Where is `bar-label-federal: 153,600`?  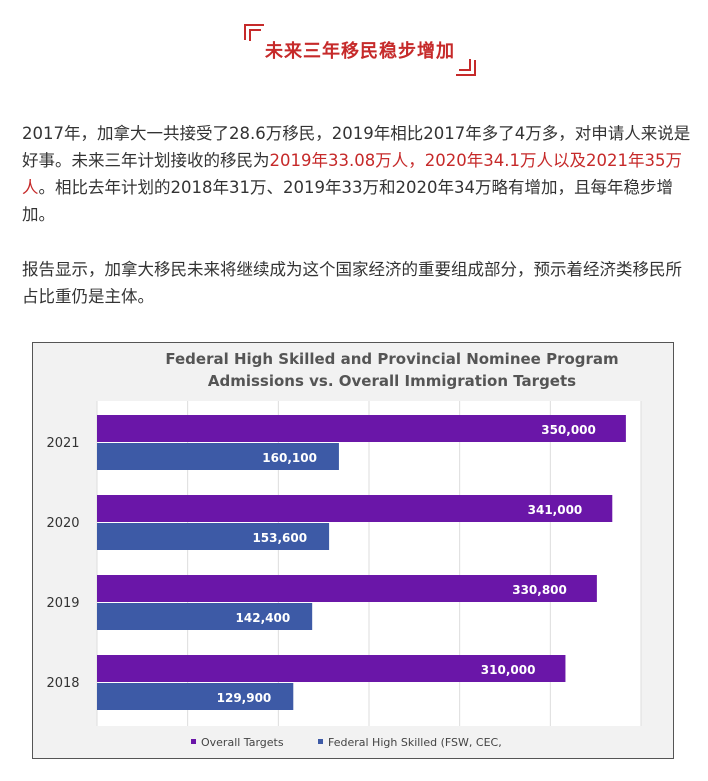
bar-label-federal: 153,600 is located at coordinates (279, 538).